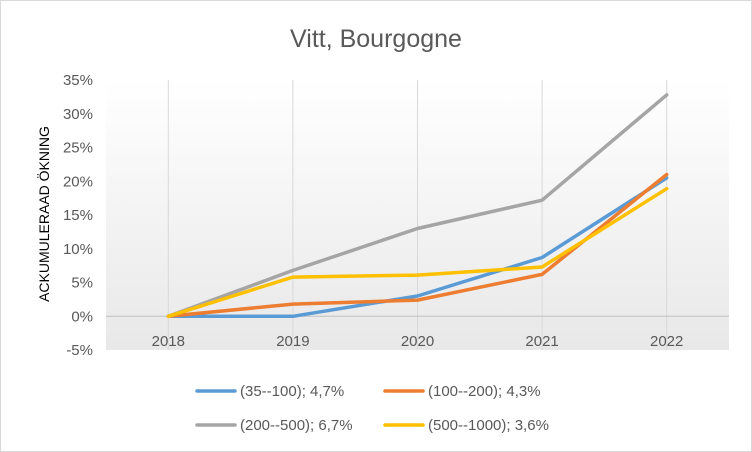 The height and width of the screenshot is (452, 752). What do you see at coordinates (78, 215) in the screenshot?
I see `y-tick-label: 15%` at bounding box center [78, 215].